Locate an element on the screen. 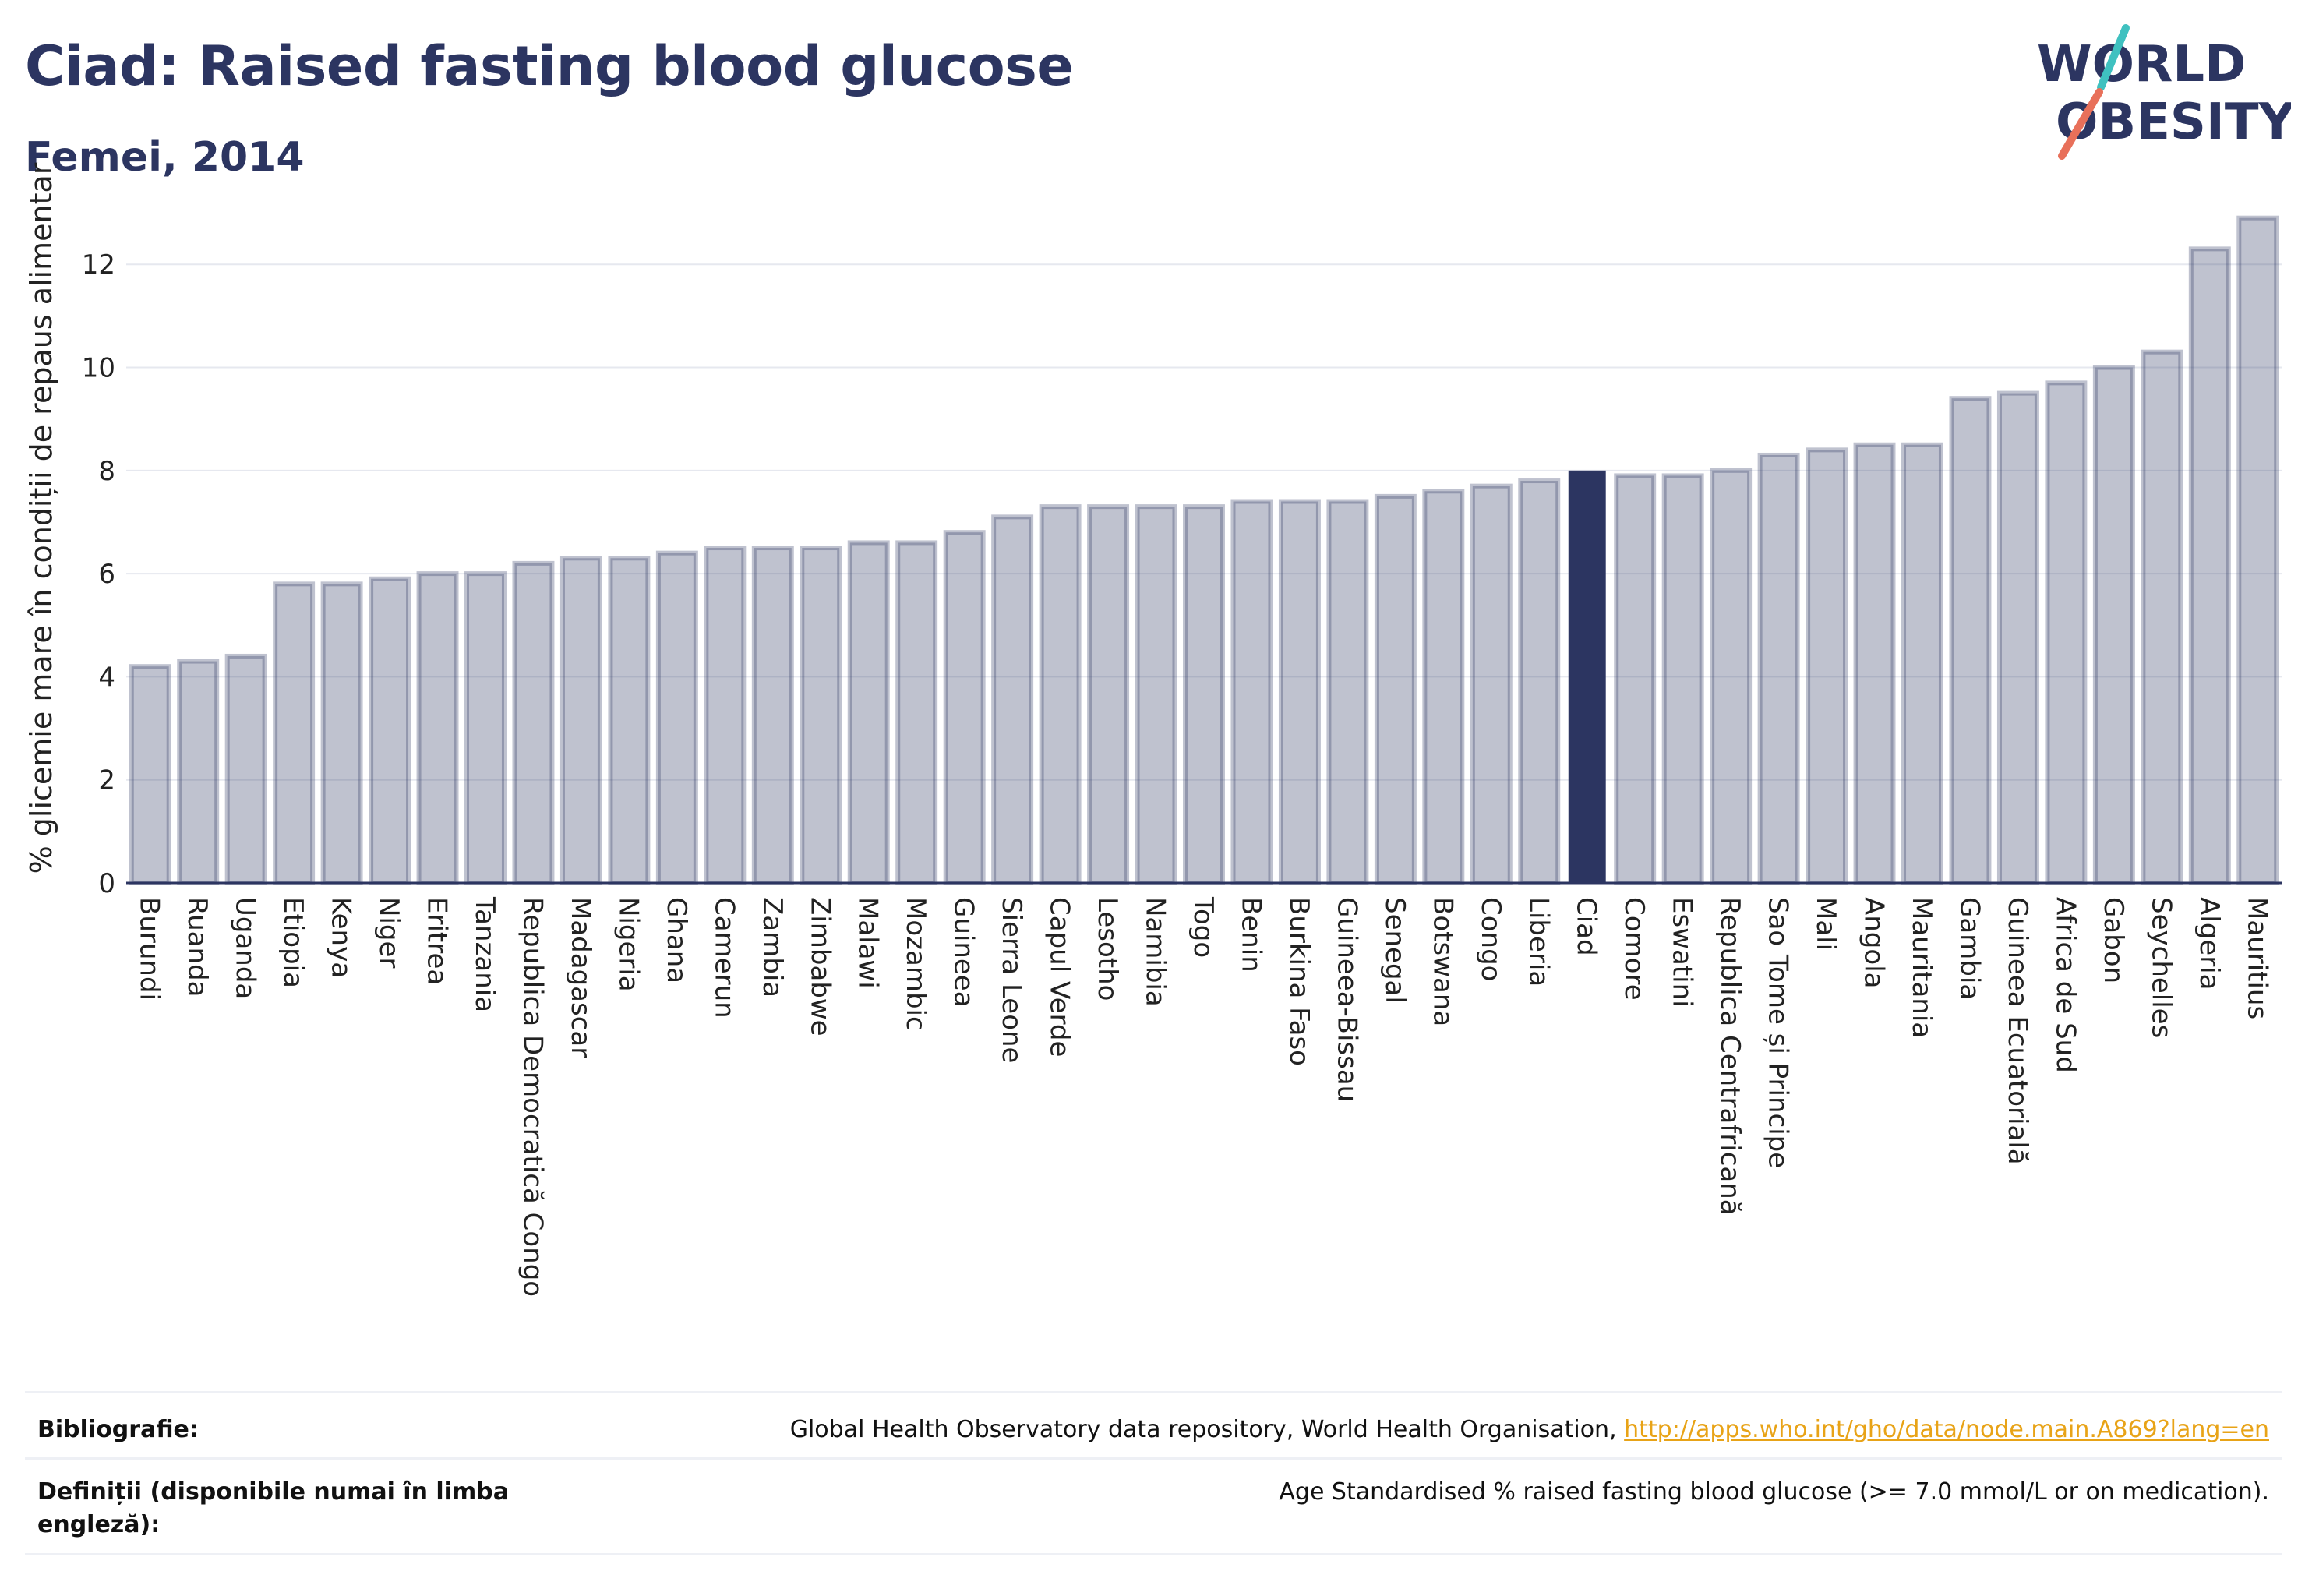 The image size is (2305, 1596). x-tick-label: Africa de Sud is located at coordinates (2065, 985).